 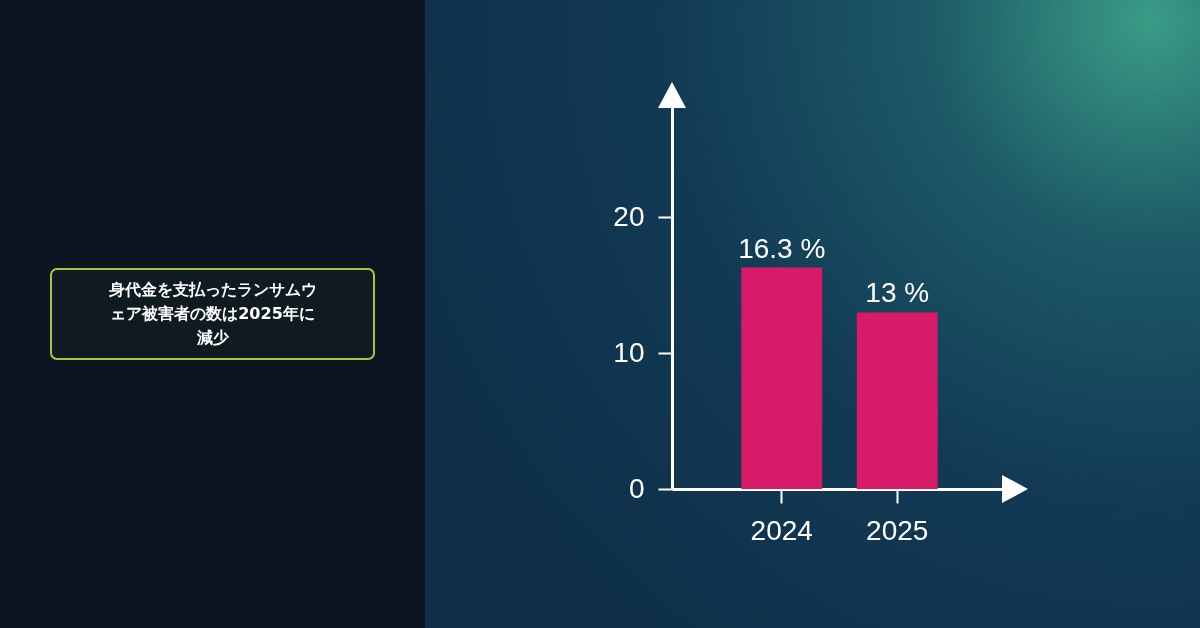 I want to click on x-tick-label: 2024, so click(x=781, y=530).